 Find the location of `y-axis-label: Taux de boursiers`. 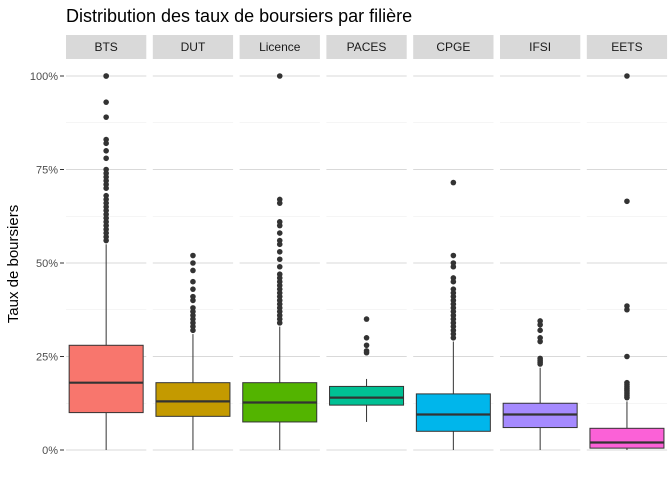

y-axis-label: Taux de boursiers is located at coordinates (13, 264).